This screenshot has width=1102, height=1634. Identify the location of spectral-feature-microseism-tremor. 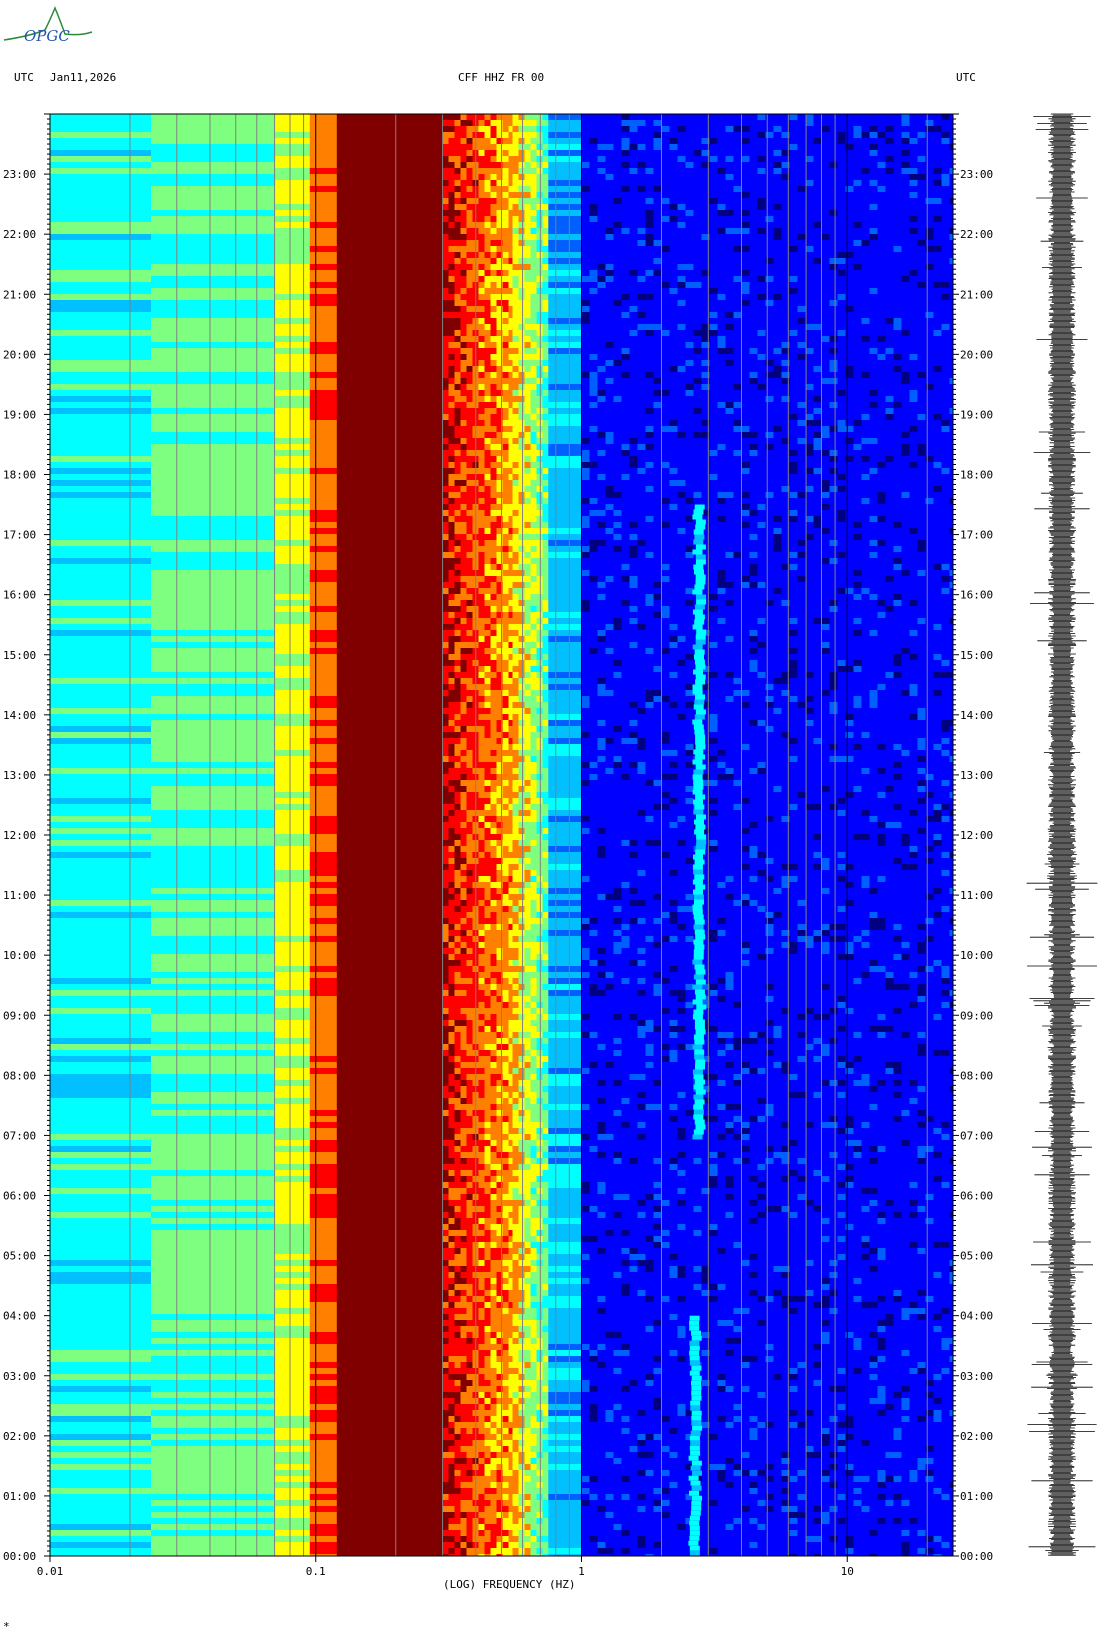
(699, 822).